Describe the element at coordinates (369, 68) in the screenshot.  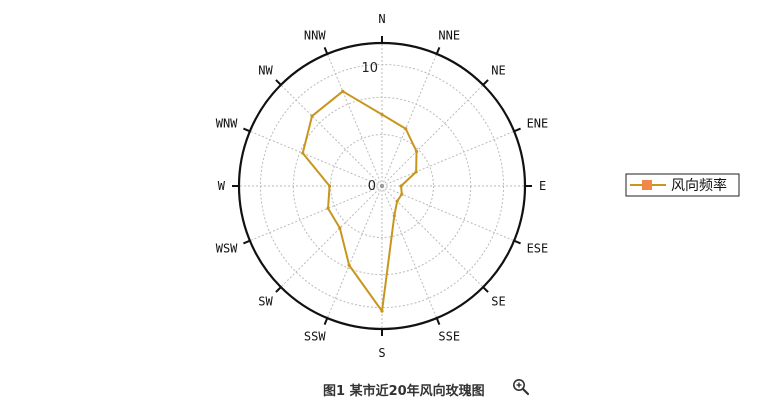
I see `radial-tick-10: 10` at that location.